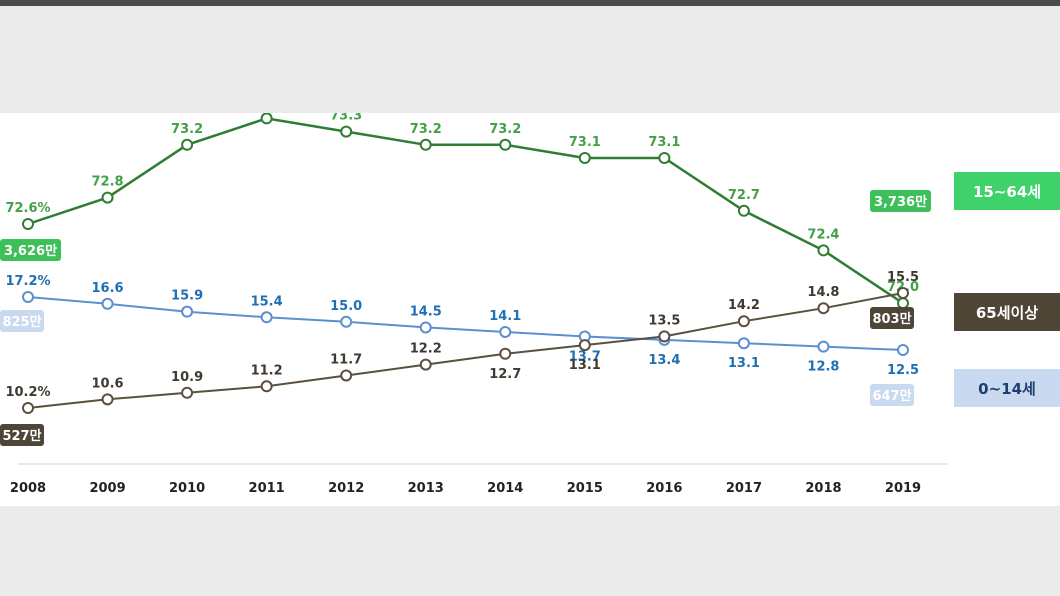  I want to click on data-label: 13.7, so click(585, 356).